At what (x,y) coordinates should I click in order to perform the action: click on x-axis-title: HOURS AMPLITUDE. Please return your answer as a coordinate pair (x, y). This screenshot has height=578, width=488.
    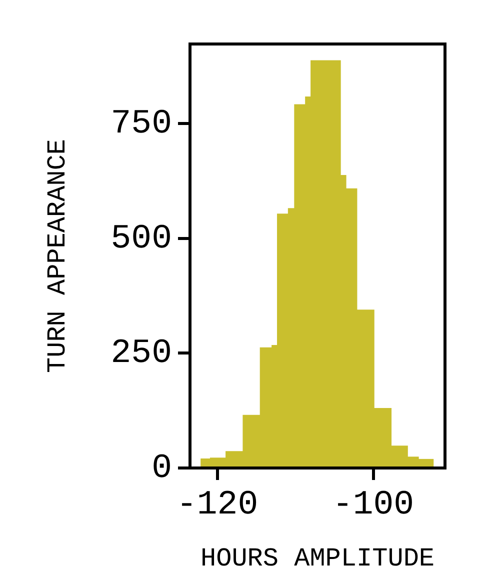
    Looking at the image, I should click on (317, 558).